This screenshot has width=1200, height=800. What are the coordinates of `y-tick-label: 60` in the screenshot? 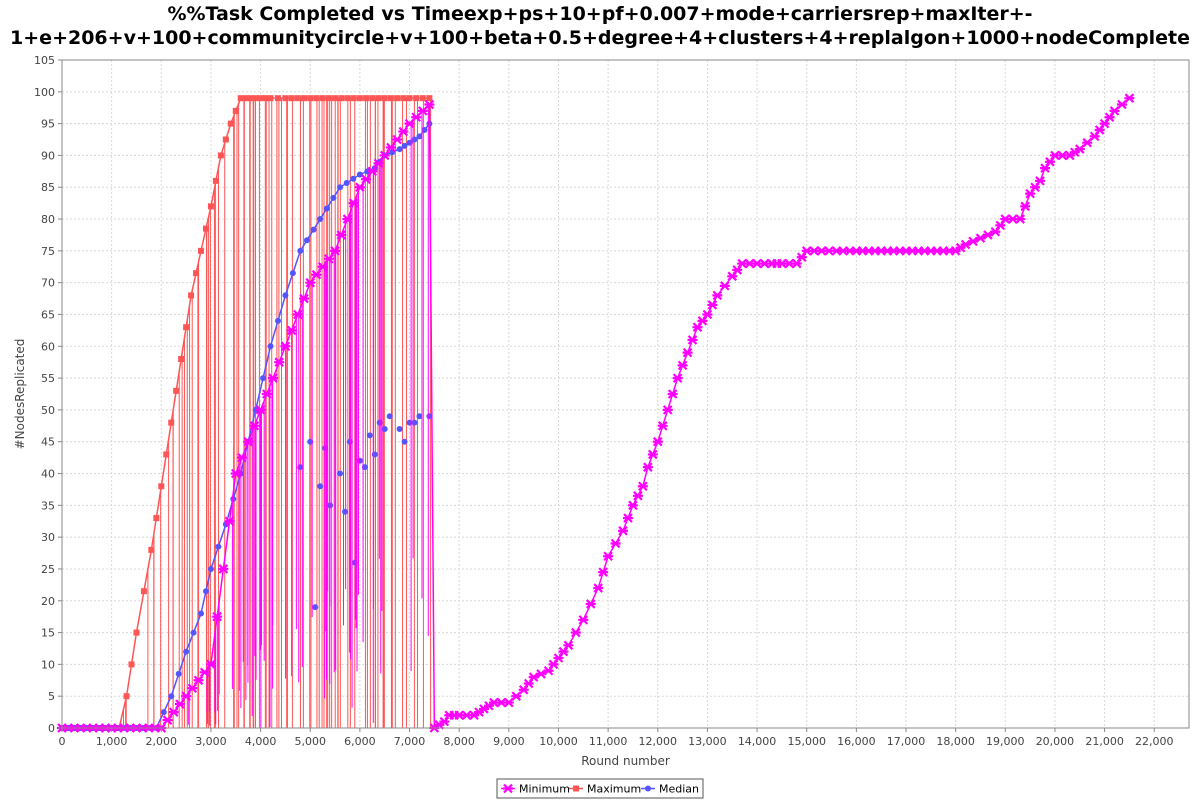 It's located at (48, 346).